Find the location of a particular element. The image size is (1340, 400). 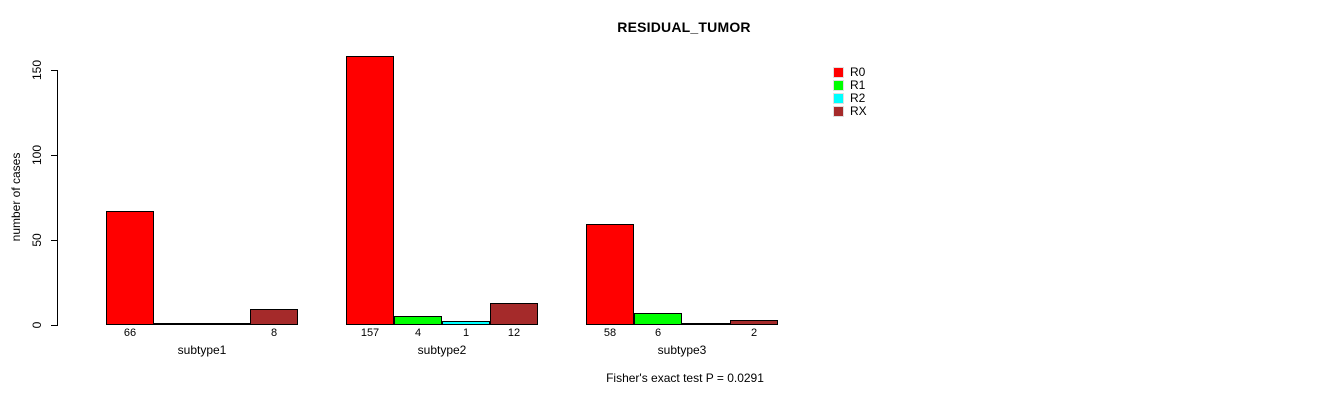

y-axis-label: number of cases is located at coordinates (16, 197).